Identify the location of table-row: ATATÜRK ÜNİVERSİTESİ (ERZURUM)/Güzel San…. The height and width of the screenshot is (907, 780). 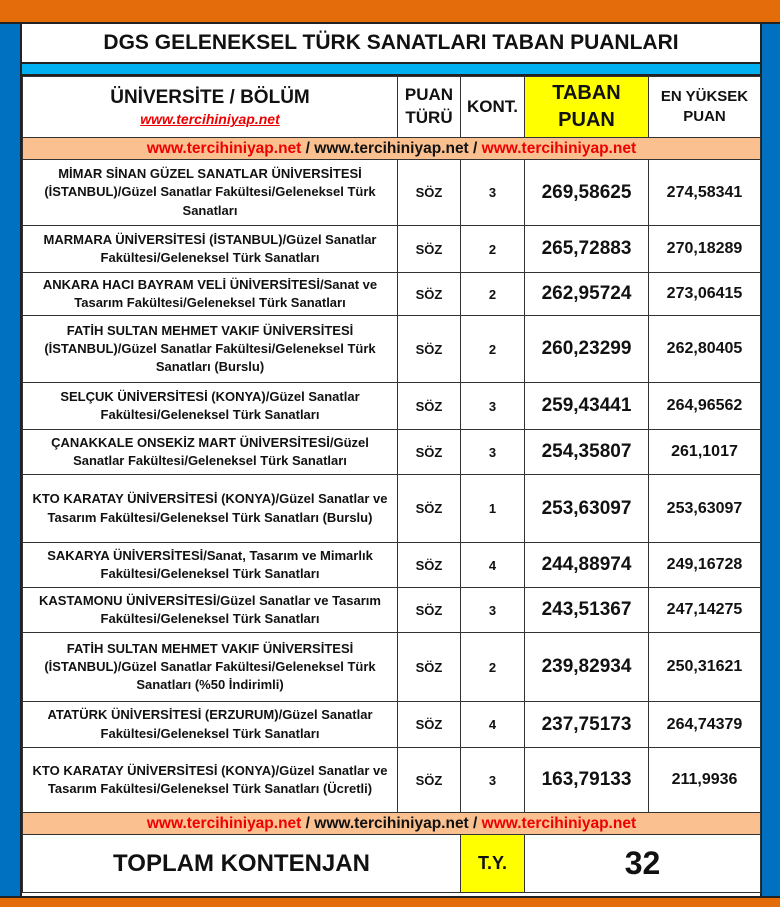
(391, 724).